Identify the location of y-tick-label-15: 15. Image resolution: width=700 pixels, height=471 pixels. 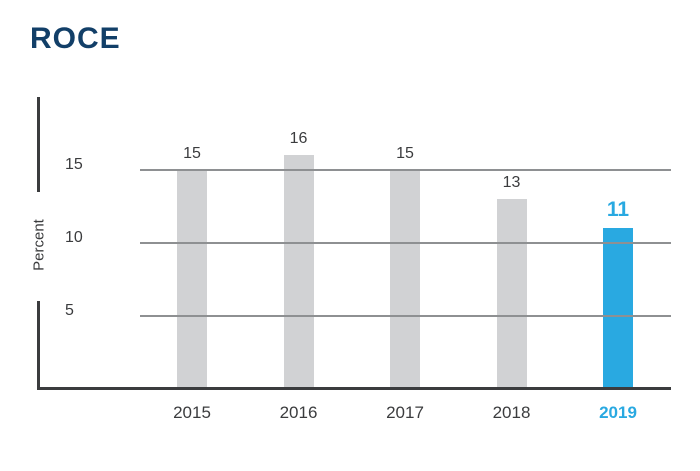
(74, 164).